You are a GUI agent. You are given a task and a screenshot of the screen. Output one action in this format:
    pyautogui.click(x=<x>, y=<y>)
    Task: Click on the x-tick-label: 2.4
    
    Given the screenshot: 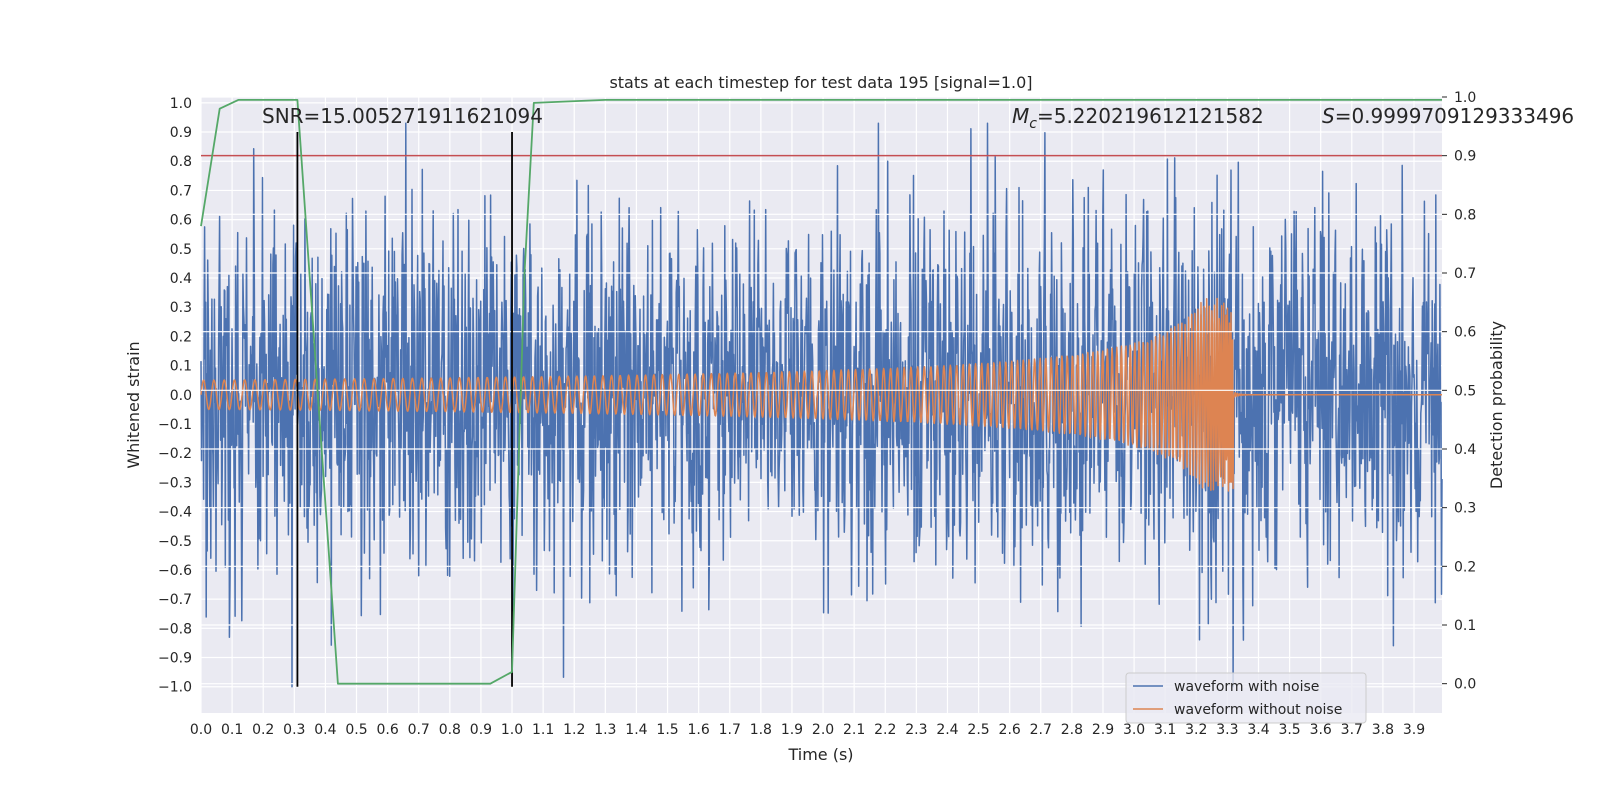 What is the action you would take?
    pyautogui.click(x=947, y=730)
    